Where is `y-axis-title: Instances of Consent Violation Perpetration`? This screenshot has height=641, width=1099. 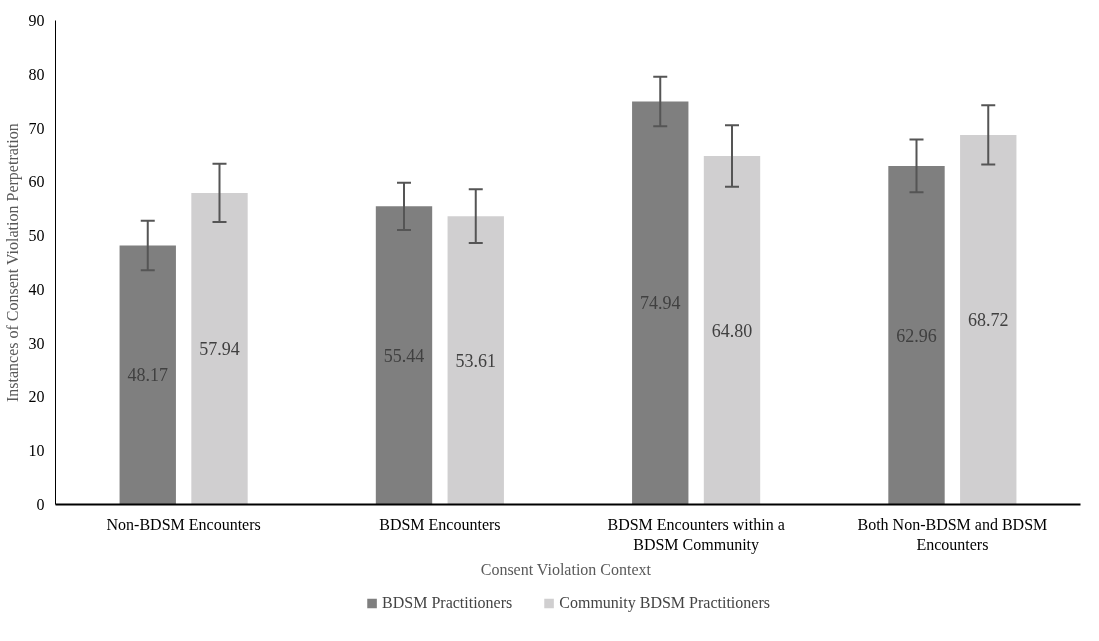 y-axis-title: Instances of Consent Violation Perpetration is located at coordinates (12, 262).